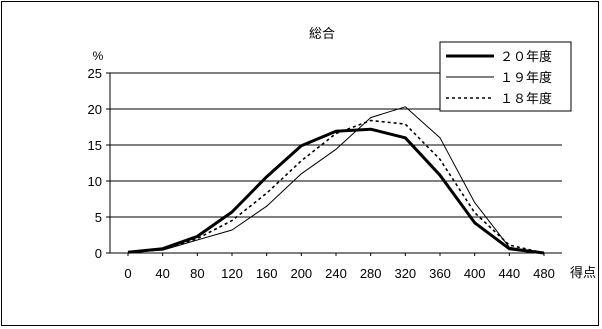 This screenshot has width=602, height=329. Describe the element at coordinates (98, 217) in the screenshot. I see `y-tick-label-5: 5` at that location.